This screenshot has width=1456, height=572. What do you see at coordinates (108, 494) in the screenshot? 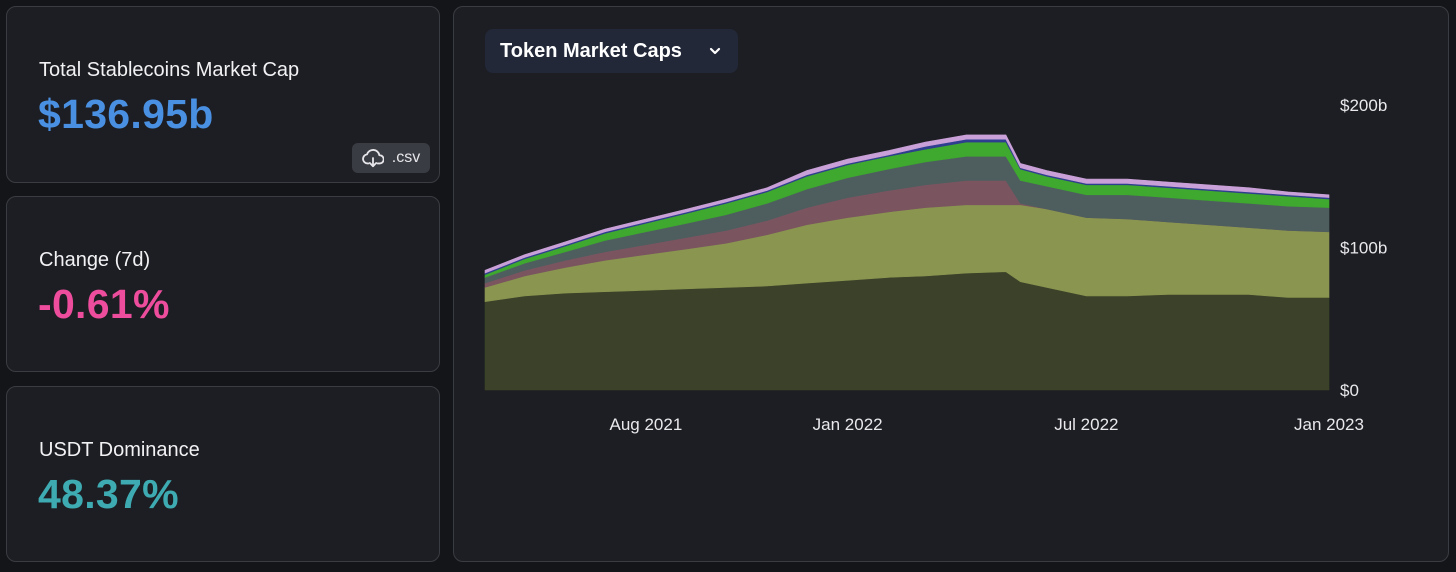
I see `dominance-value: 48.37%` at bounding box center [108, 494].